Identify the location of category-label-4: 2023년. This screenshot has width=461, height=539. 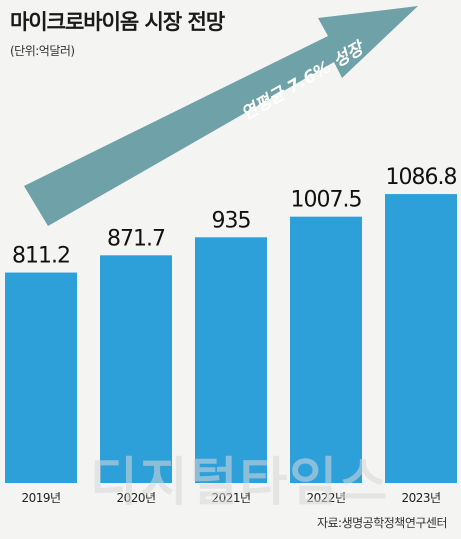
(420, 498).